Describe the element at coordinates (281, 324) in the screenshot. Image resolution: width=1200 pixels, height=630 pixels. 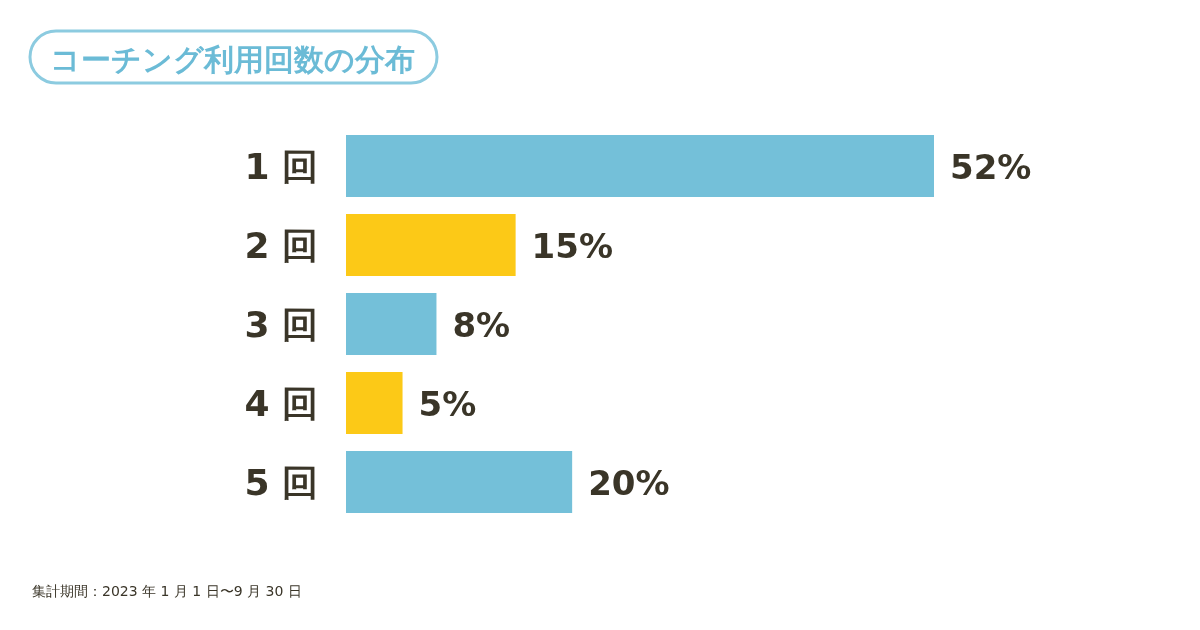
I see `y-tick-label: 3 回` at that location.